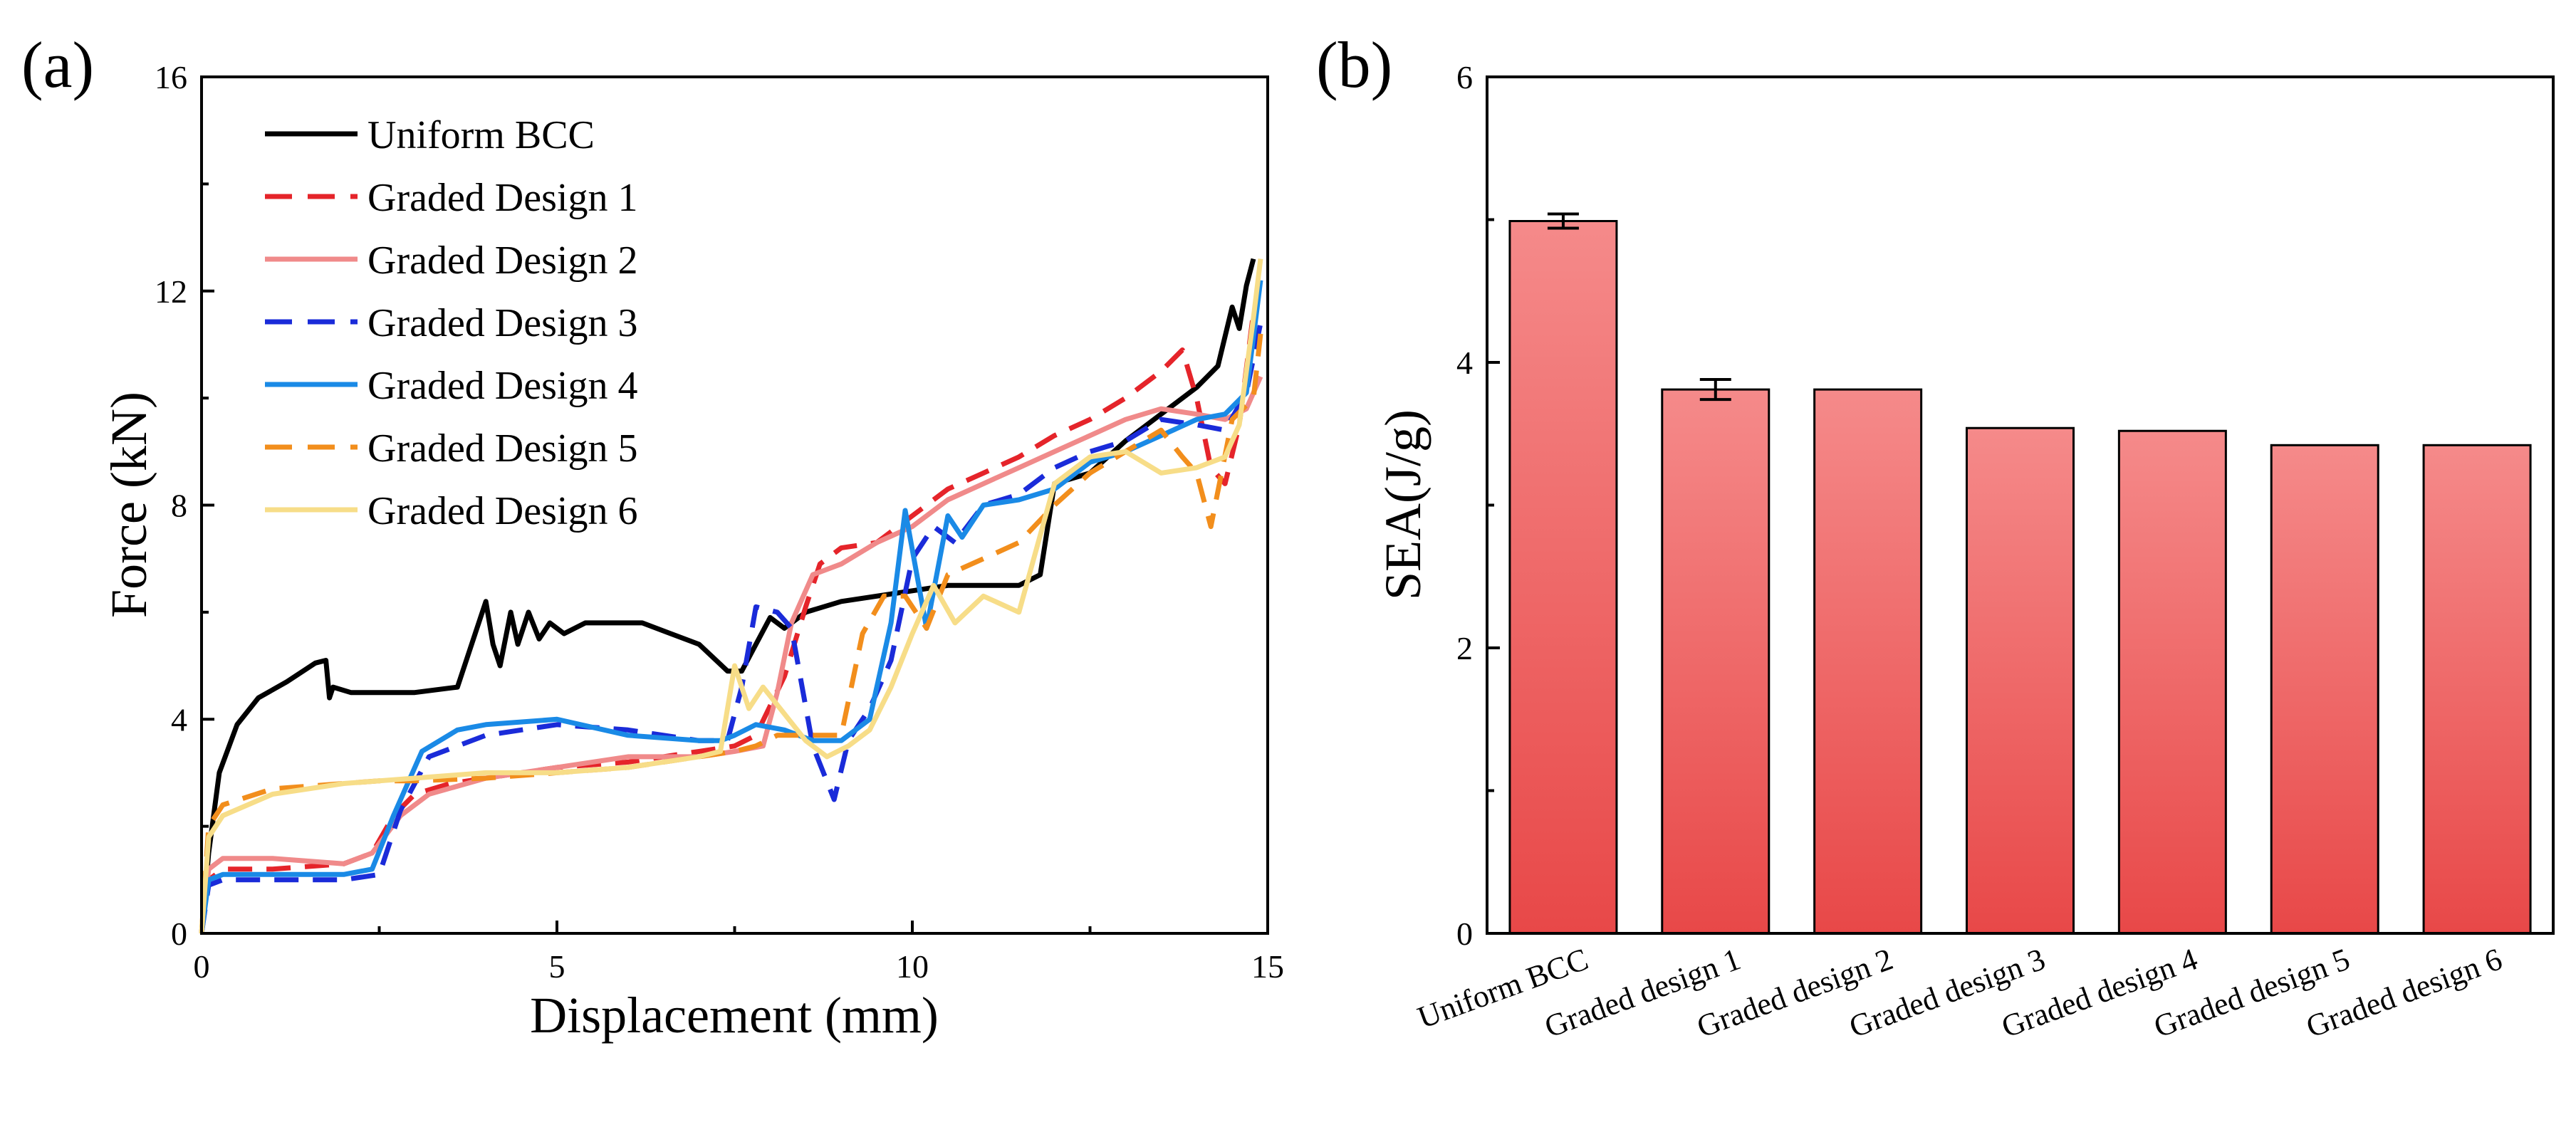 This screenshot has height=1132, width=2576. Describe the element at coordinates (1464, 77) in the screenshot. I see `y-tick-label-b: 6` at that location.